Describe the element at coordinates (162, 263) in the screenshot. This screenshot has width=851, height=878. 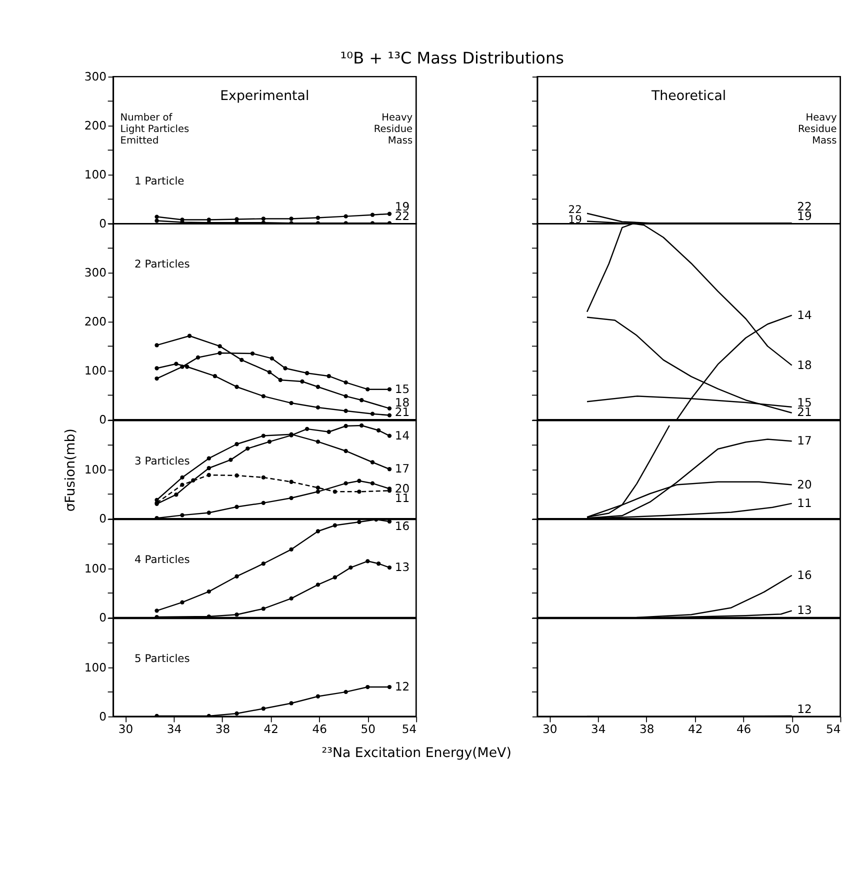
I see `annotation: 2 Particles` at that location.